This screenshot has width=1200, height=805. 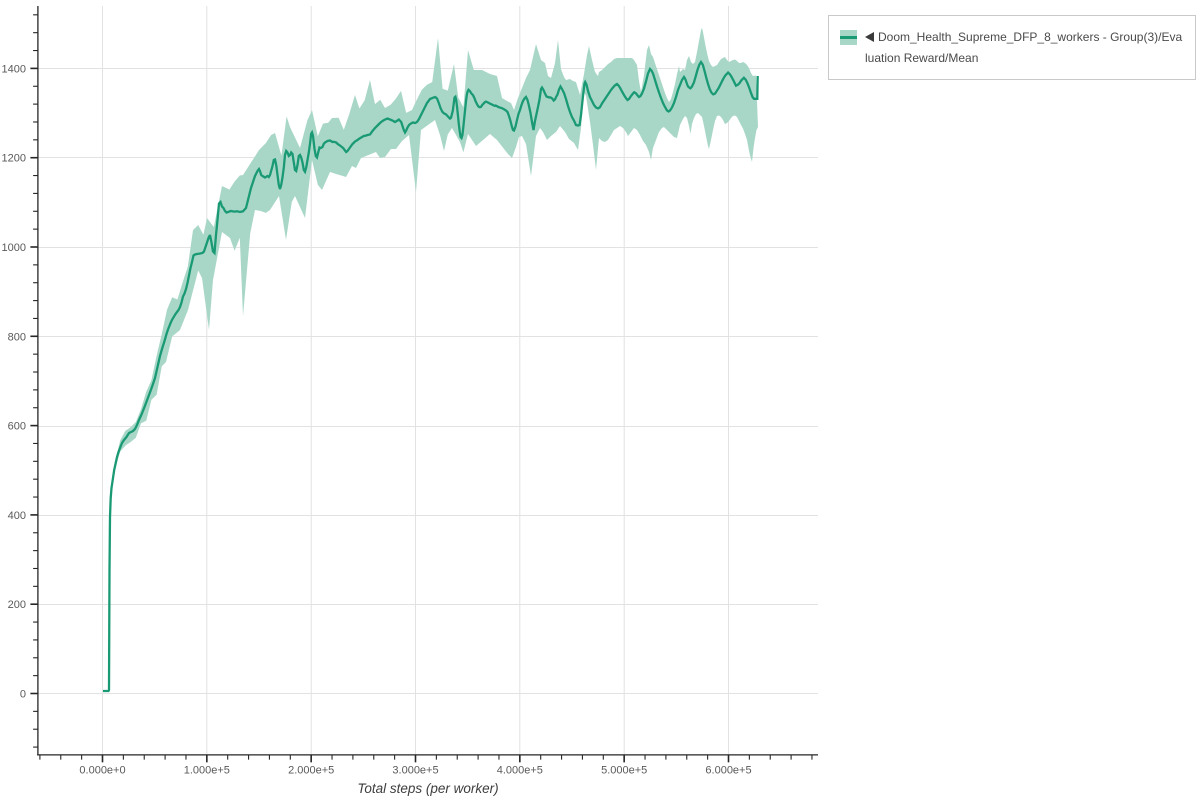 What do you see at coordinates (17, 605) in the screenshot?
I see `svg-text: 200` at bounding box center [17, 605].